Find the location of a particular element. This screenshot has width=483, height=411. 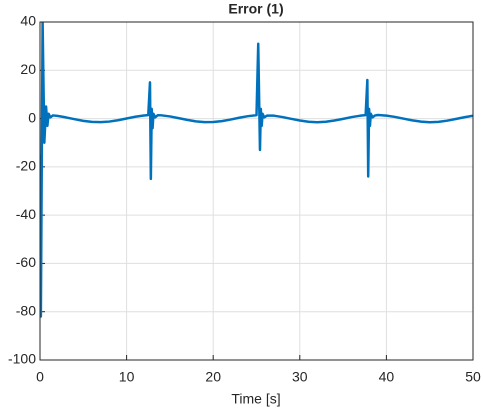

y-tick-label: 0 is located at coordinates (32, 117).